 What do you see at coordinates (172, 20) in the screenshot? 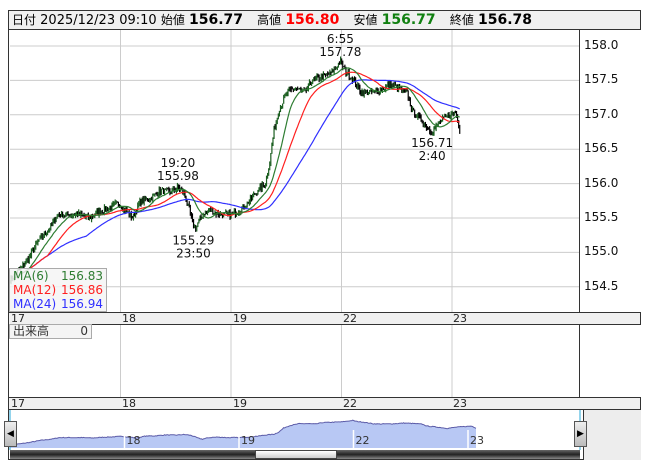
I see `open-label: 始値` at bounding box center [172, 20].